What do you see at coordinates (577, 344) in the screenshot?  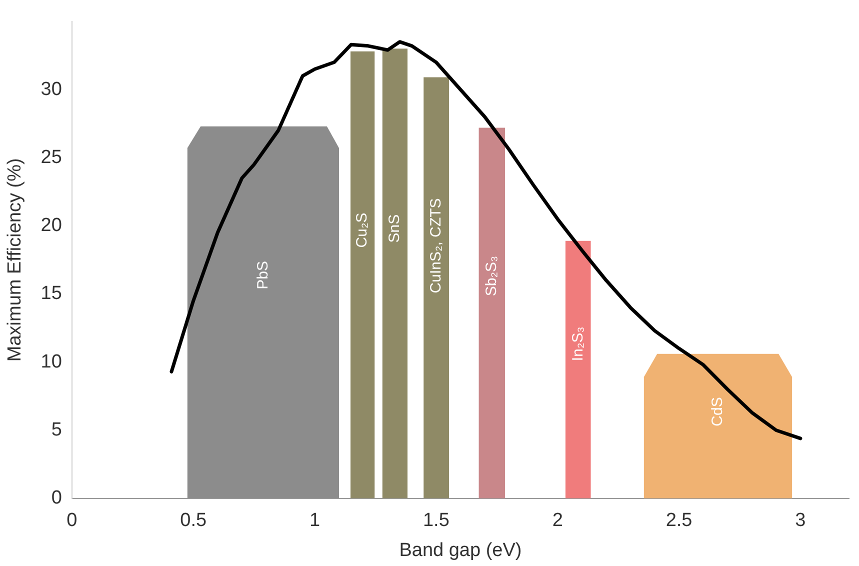 I see `series-label: In₂S₃` at bounding box center [577, 344].